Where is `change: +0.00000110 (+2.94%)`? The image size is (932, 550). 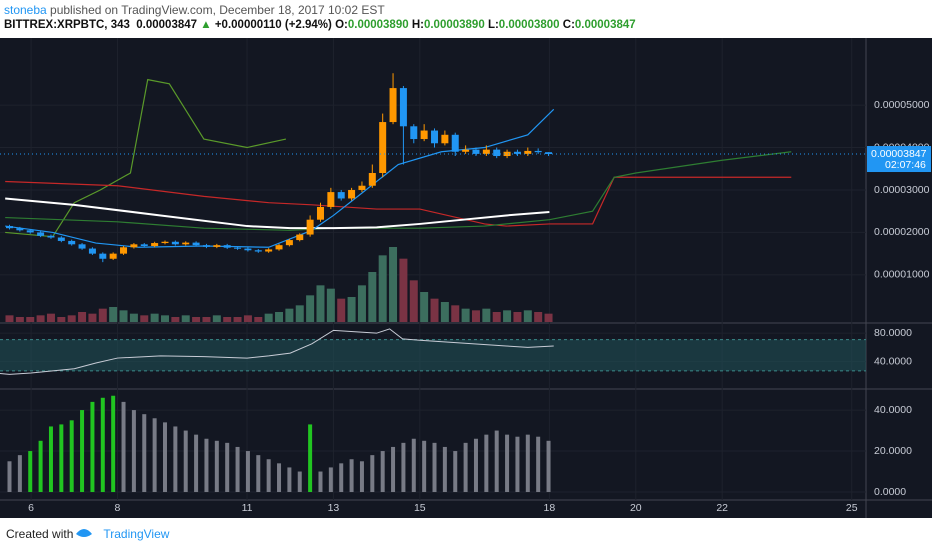 change: +0.00000110 (+2.94%) is located at coordinates (273, 25).